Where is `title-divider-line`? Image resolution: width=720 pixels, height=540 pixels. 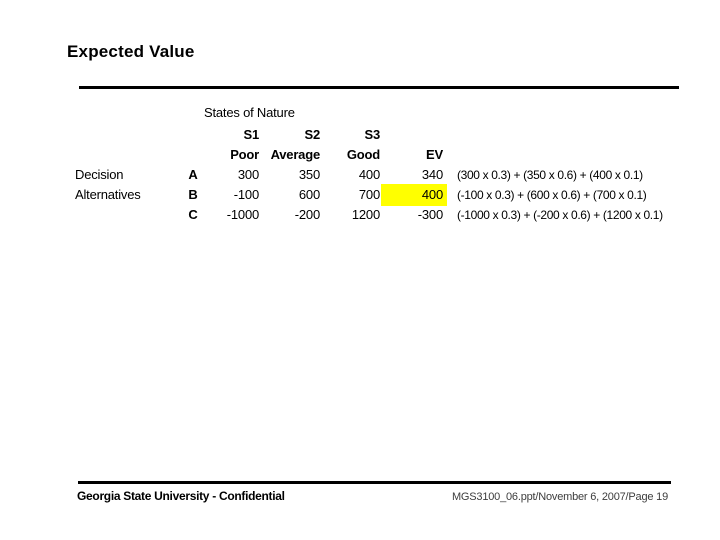 title-divider-line is located at coordinates (379, 87).